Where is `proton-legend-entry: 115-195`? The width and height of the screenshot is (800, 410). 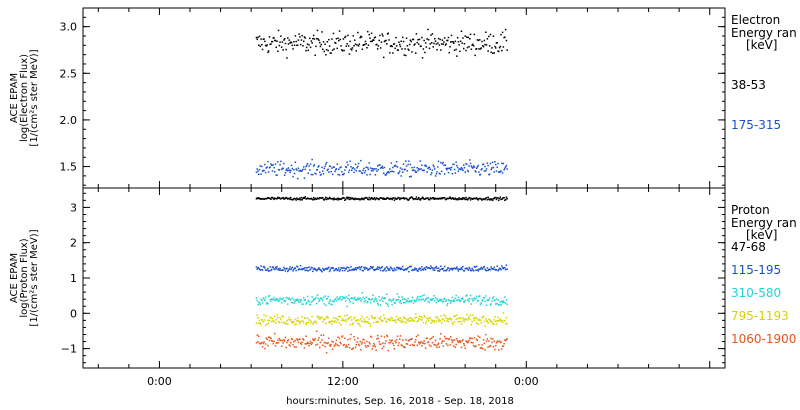
proton-legend-entry: 115-195 is located at coordinates (756, 270).